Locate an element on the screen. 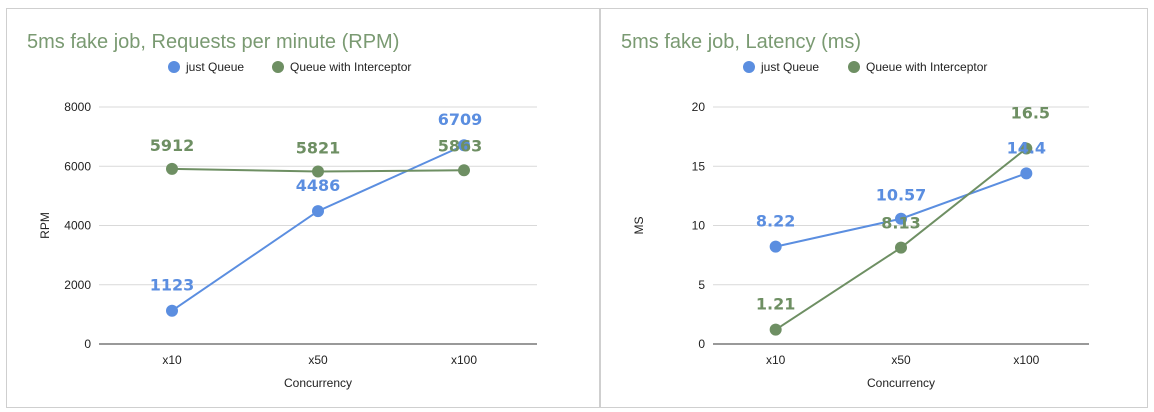 This screenshot has width=1154, height=412. chart-title: 5ms fake job, Latency (ms) is located at coordinates (741, 42).